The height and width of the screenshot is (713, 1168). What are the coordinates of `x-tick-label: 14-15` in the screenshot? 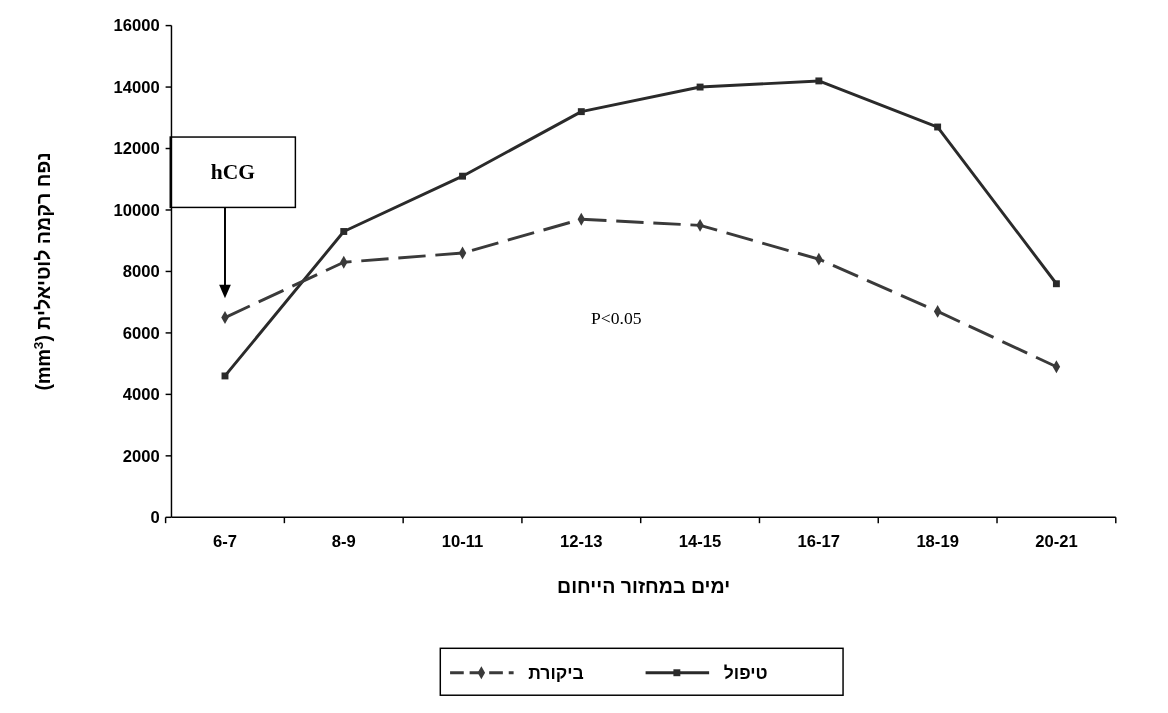 It's located at (700, 541).